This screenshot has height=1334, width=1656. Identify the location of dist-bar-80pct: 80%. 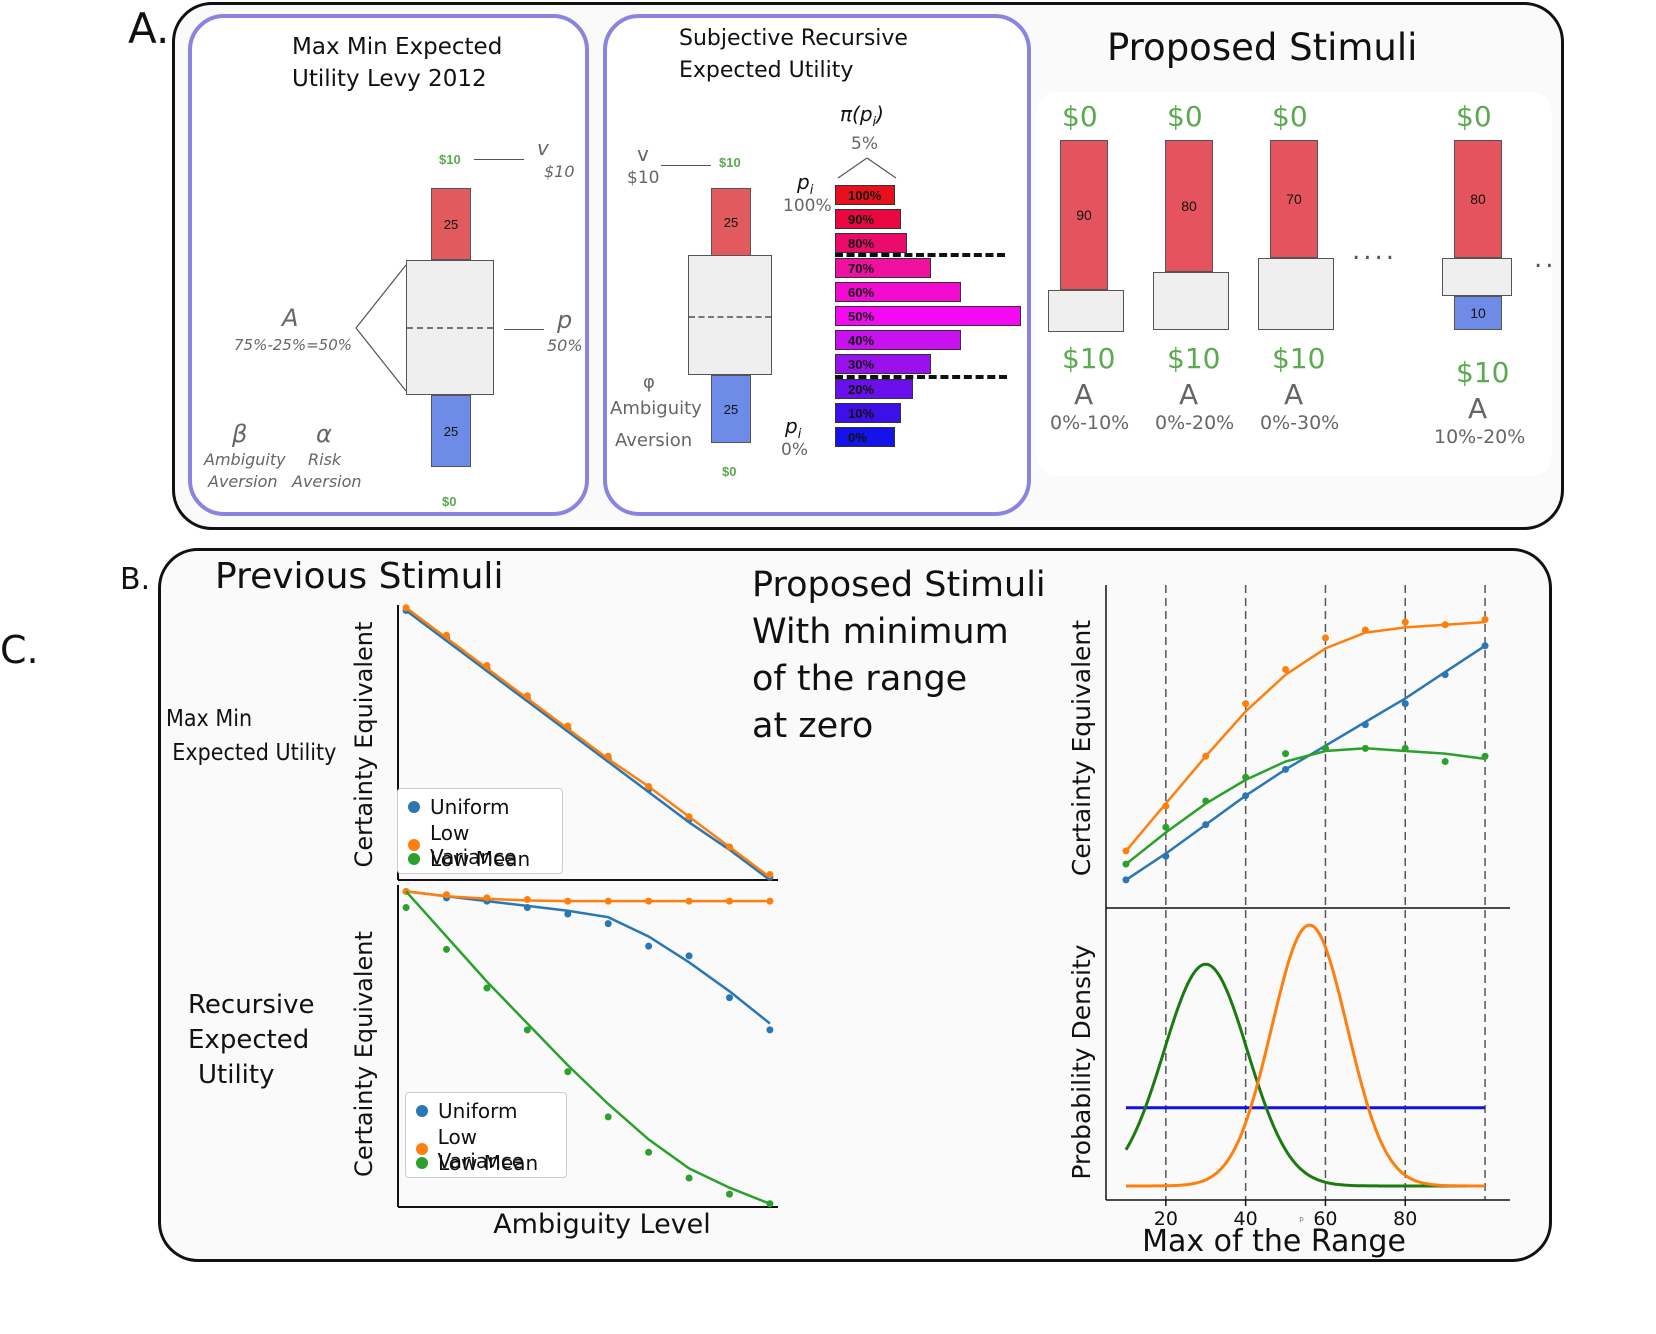
(871, 243).